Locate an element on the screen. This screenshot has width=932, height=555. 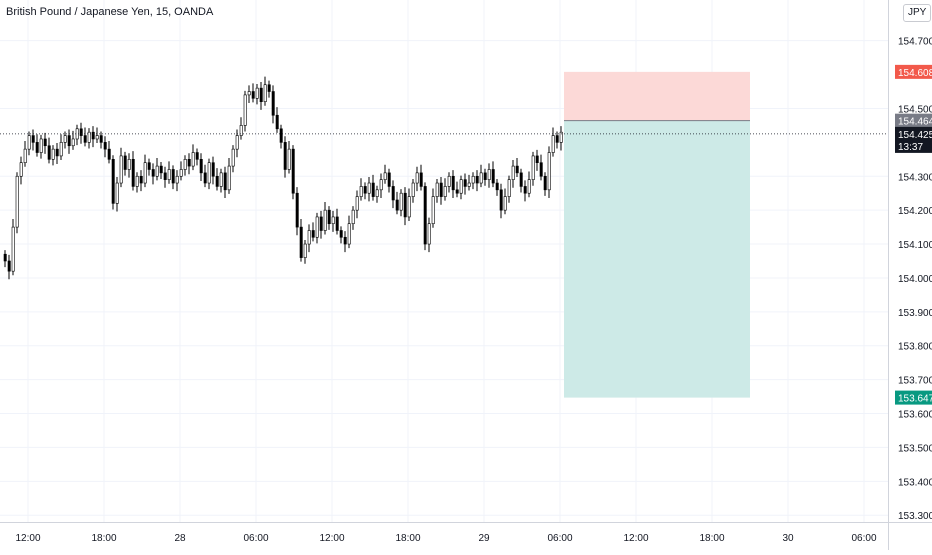
price-tick-label: 153.300 is located at coordinates (915, 516).